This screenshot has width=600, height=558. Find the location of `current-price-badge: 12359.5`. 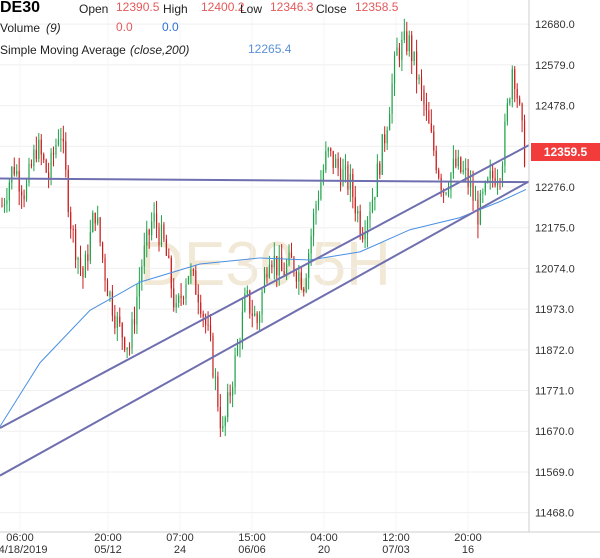

current-price-badge: 12359.5 is located at coordinates (565, 152).